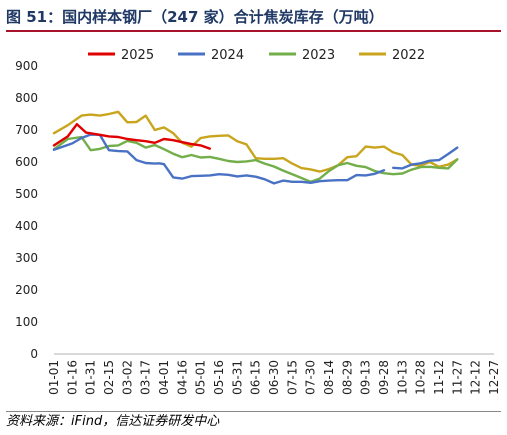 The height and width of the screenshot is (435, 507). Describe the element at coordinates (292, 377) in the screenshot. I see `x-tick-label: 07-15` at that location.